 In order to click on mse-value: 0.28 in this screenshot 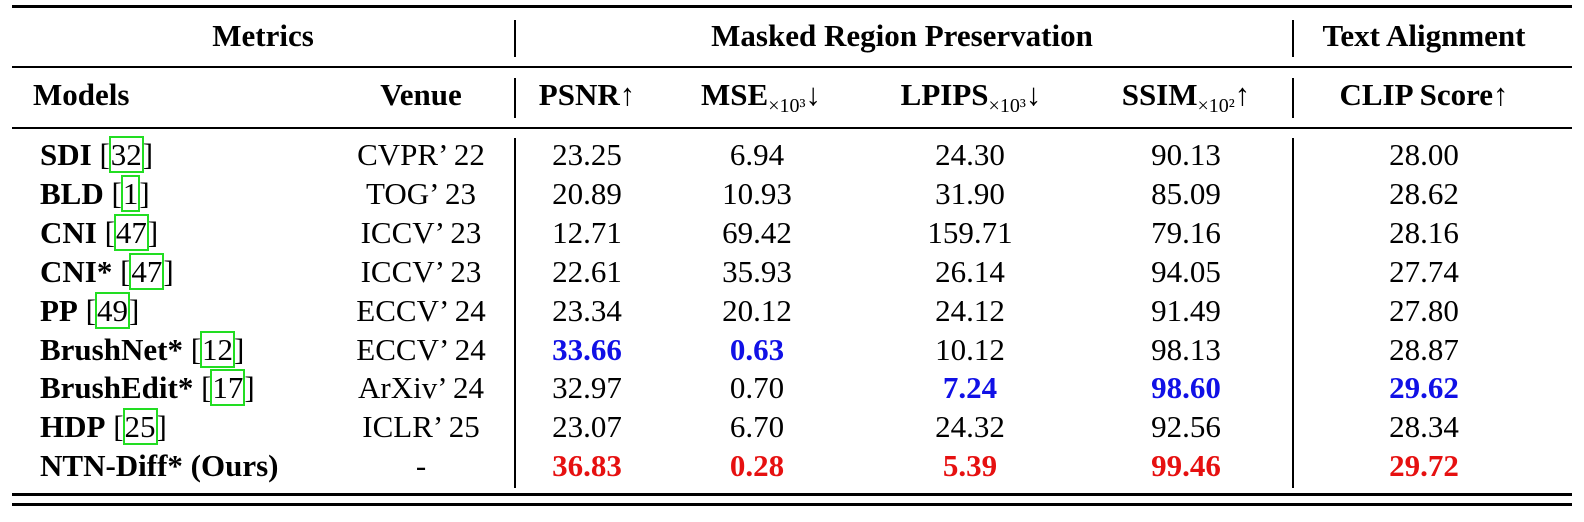, I will do `click(757, 466)`.